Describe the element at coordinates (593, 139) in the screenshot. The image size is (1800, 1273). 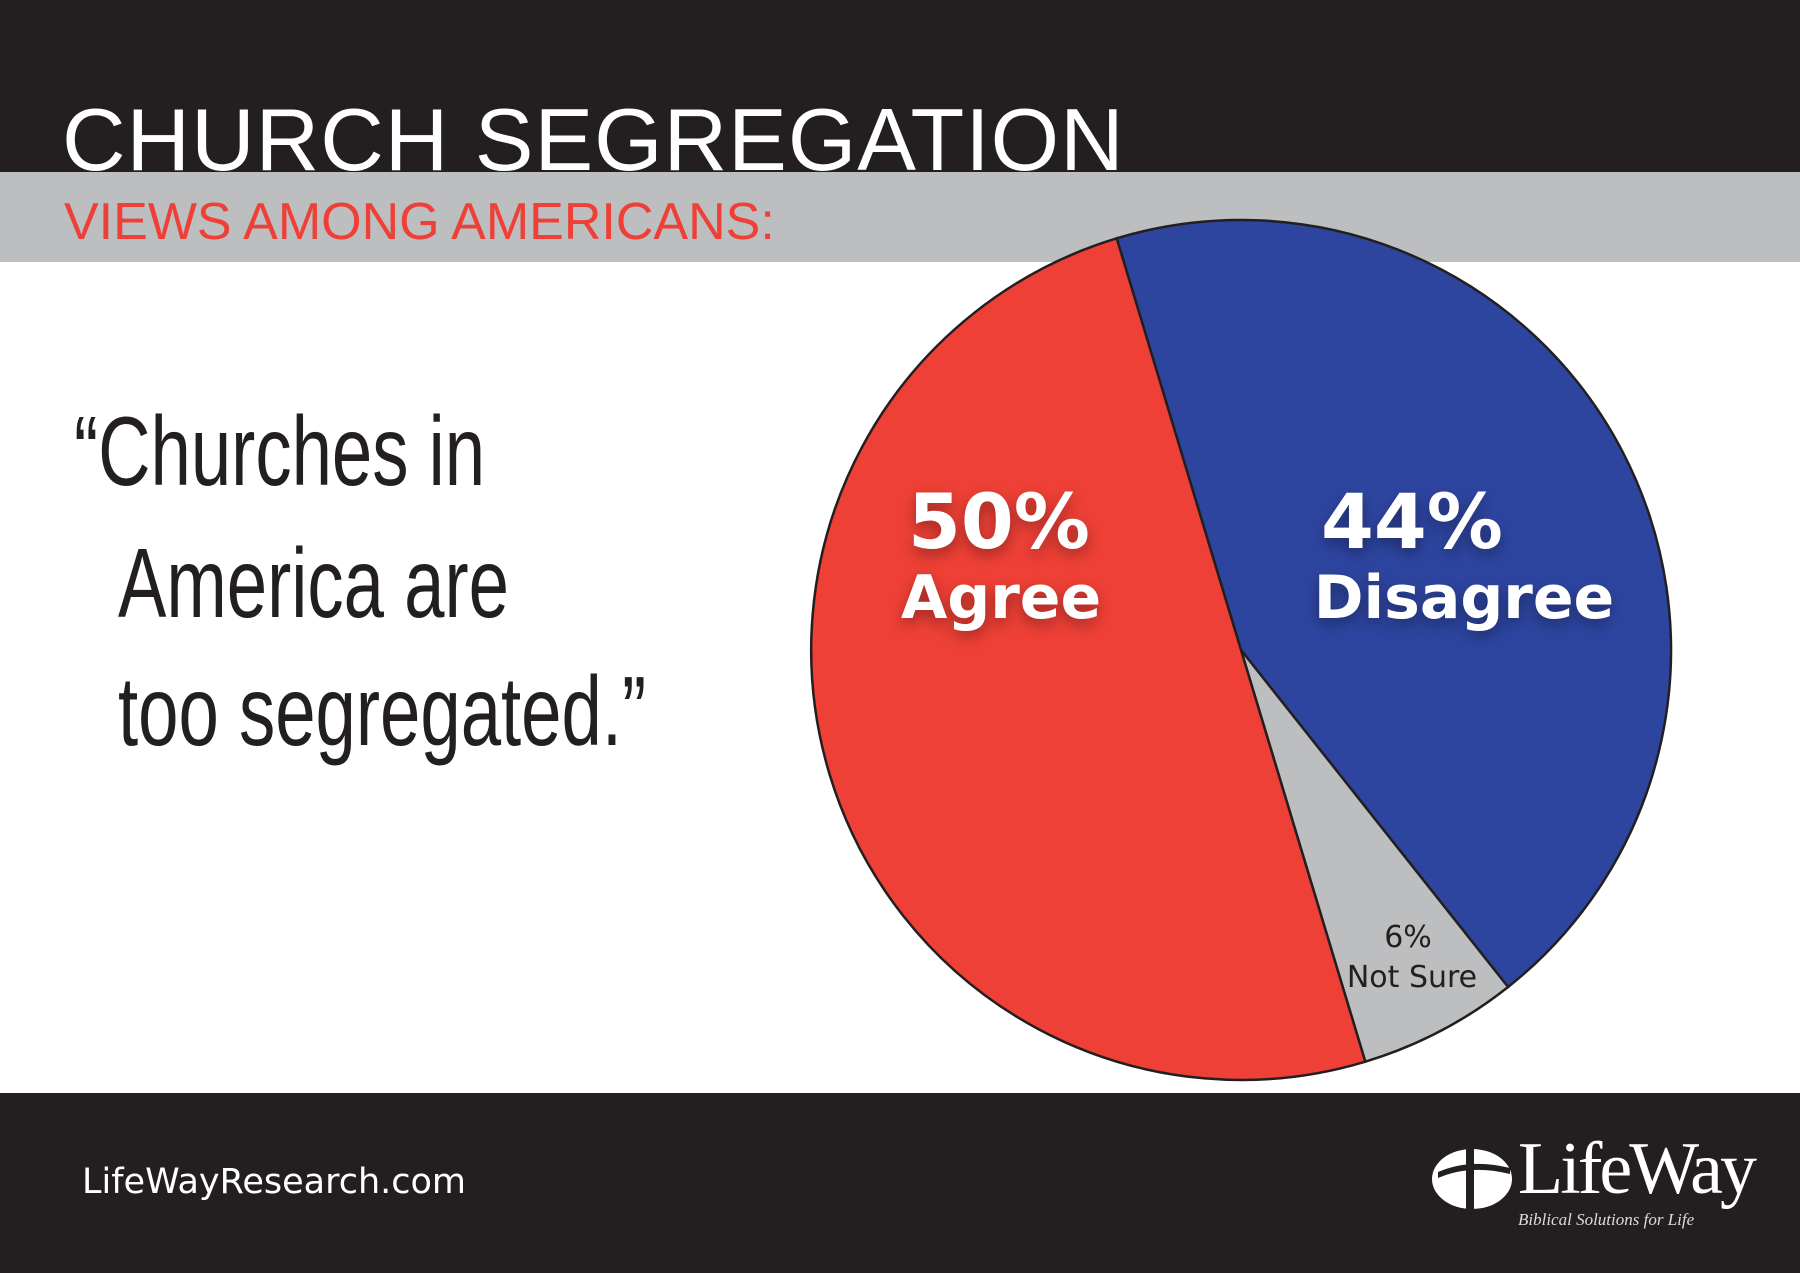
I see `page-title: CHURCH SEGREGATION` at that location.